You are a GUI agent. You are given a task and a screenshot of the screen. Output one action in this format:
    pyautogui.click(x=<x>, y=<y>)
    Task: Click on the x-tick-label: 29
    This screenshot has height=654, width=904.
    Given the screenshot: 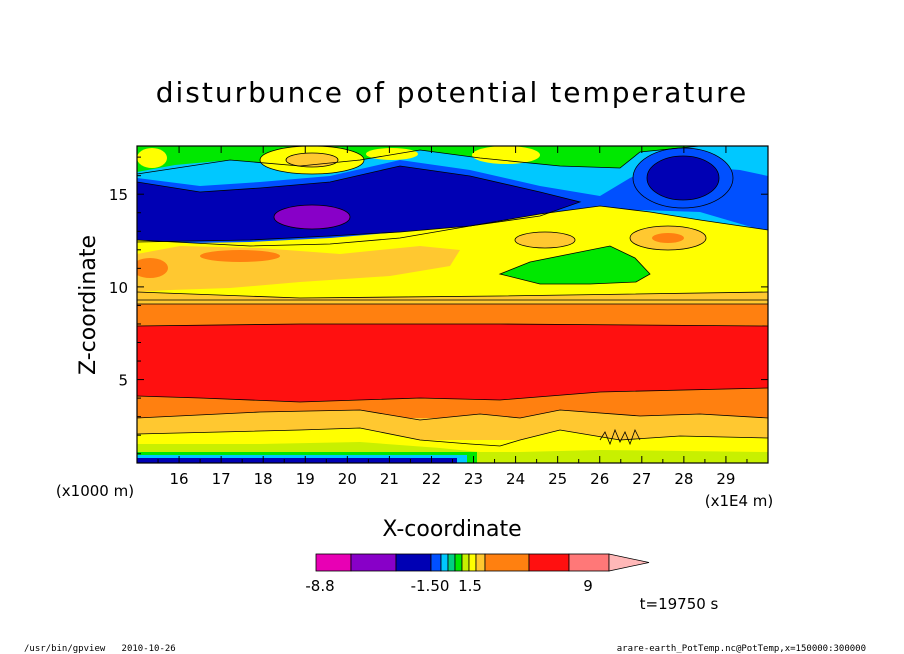 What is the action you would take?
    pyautogui.click(x=725, y=479)
    